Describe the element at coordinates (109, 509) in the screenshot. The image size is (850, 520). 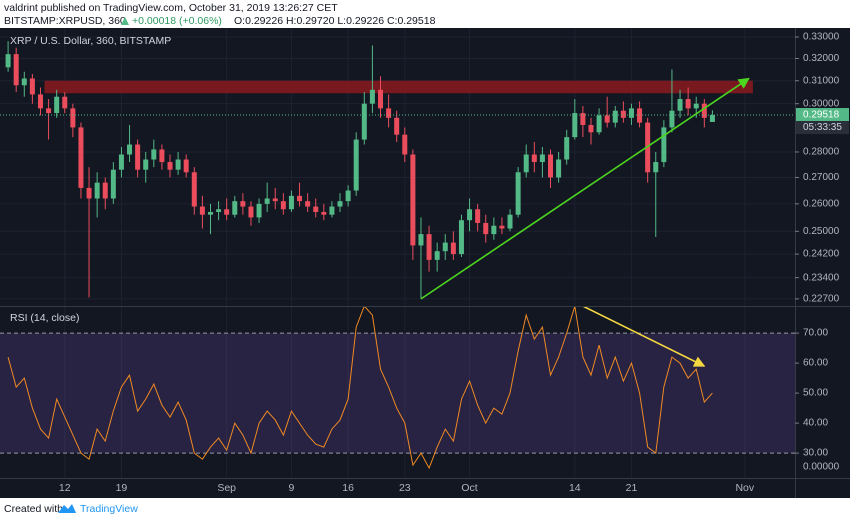
I see `footer-brand: TradingView` at that location.